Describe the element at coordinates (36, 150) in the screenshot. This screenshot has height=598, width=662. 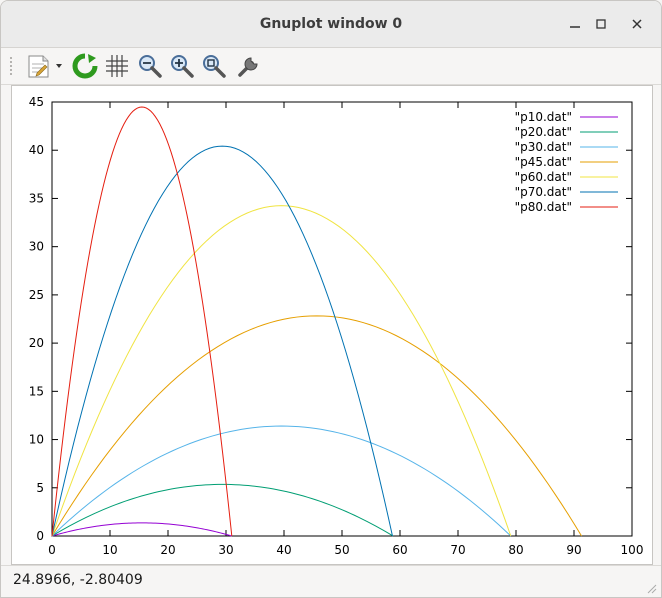
I see `y-tick-label: 40` at that location.